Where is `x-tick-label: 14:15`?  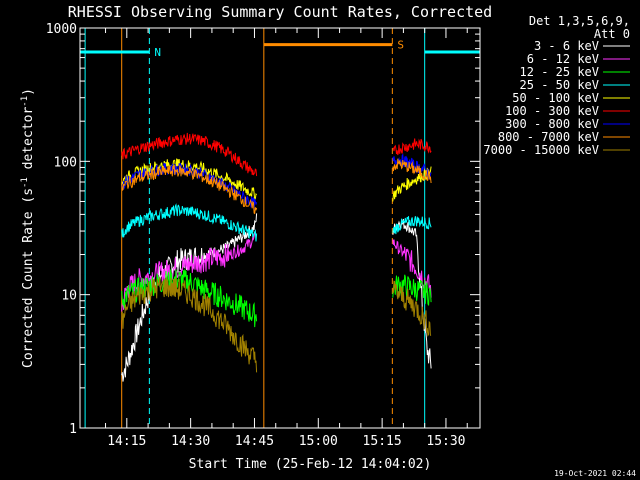
x-tick-label: 14:15 is located at coordinates (126, 441).